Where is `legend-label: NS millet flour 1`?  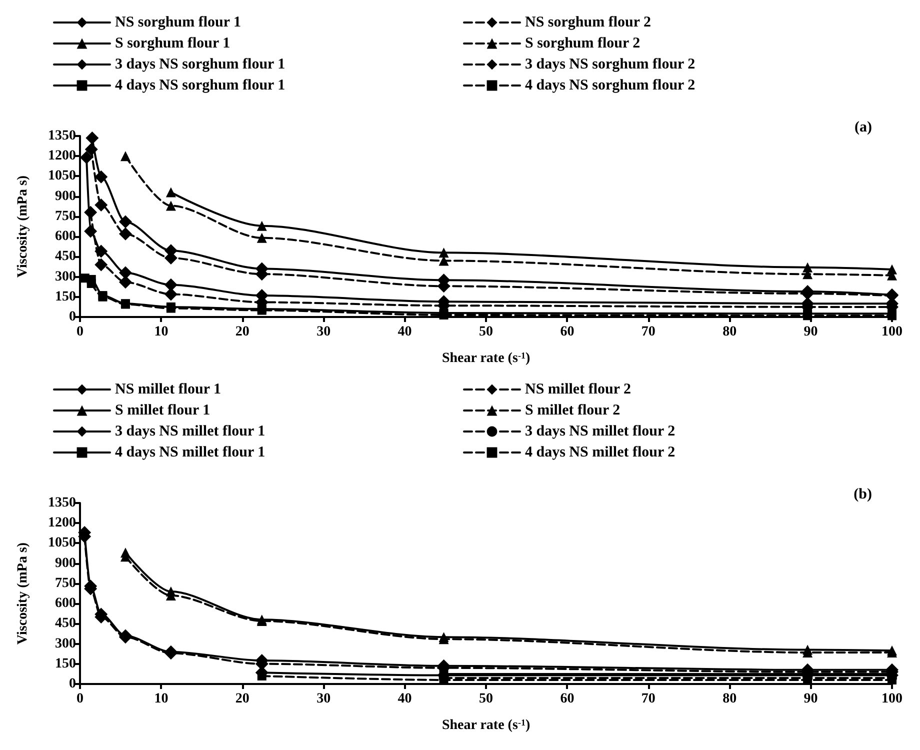
legend-label: NS millet flour 1 is located at coordinates (168, 390).